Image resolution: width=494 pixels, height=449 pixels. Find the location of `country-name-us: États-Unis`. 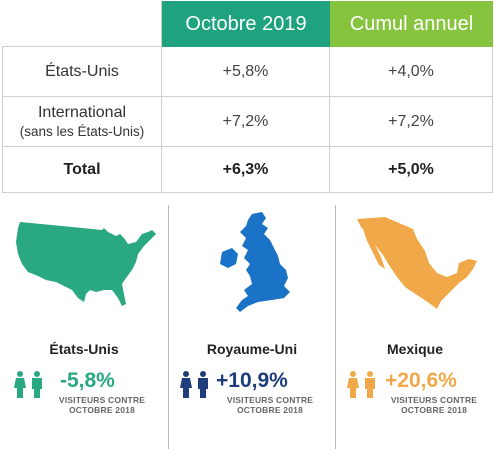

country-name-us: États-Unis is located at coordinates (84, 349).